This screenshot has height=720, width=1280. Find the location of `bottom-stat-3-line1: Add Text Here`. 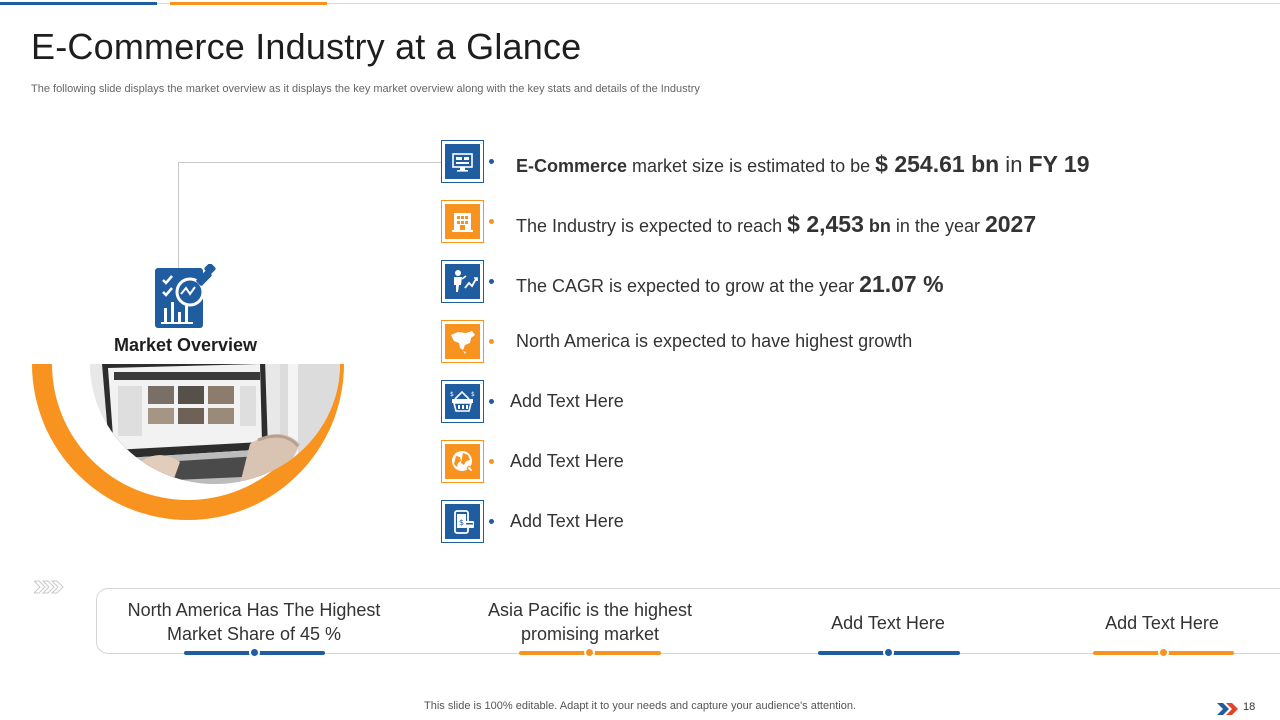

bottom-stat-3-line1: Add Text Here is located at coordinates (888, 623).